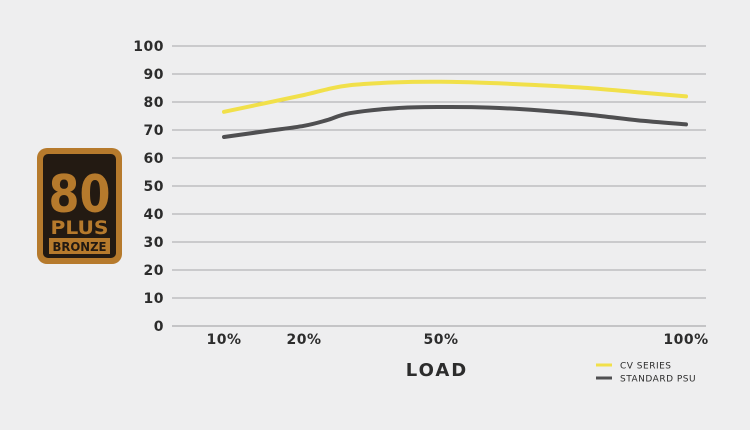 This screenshot has width=750, height=430. Describe the element at coordinates (154, 131) in the screenshot. I see `y-tick-label-70: 70` at that location.